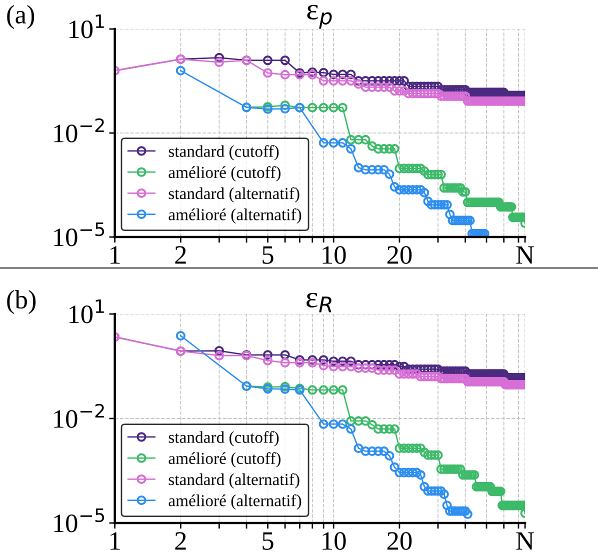 This screenshot has height=556, width=598. I want to click on text: (a), so click(20, 17).